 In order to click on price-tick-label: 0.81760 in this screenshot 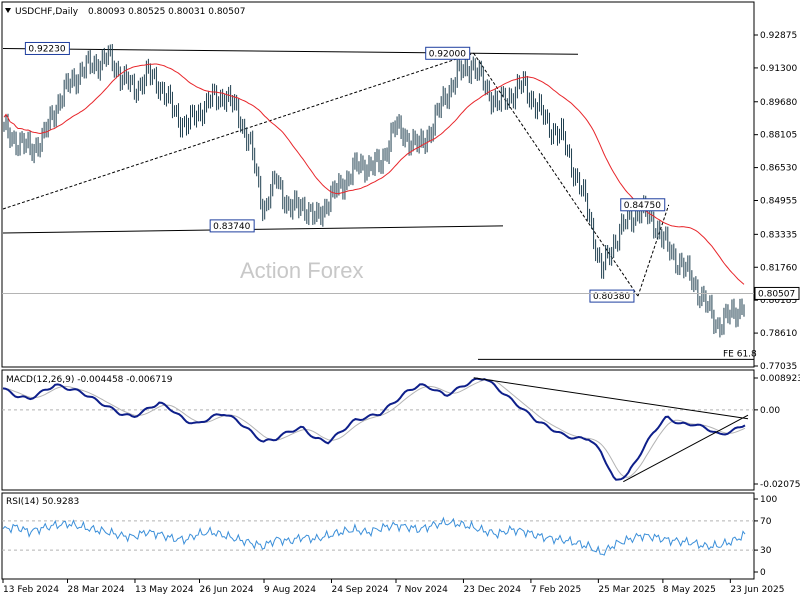, I will do `click(778, 268)`.